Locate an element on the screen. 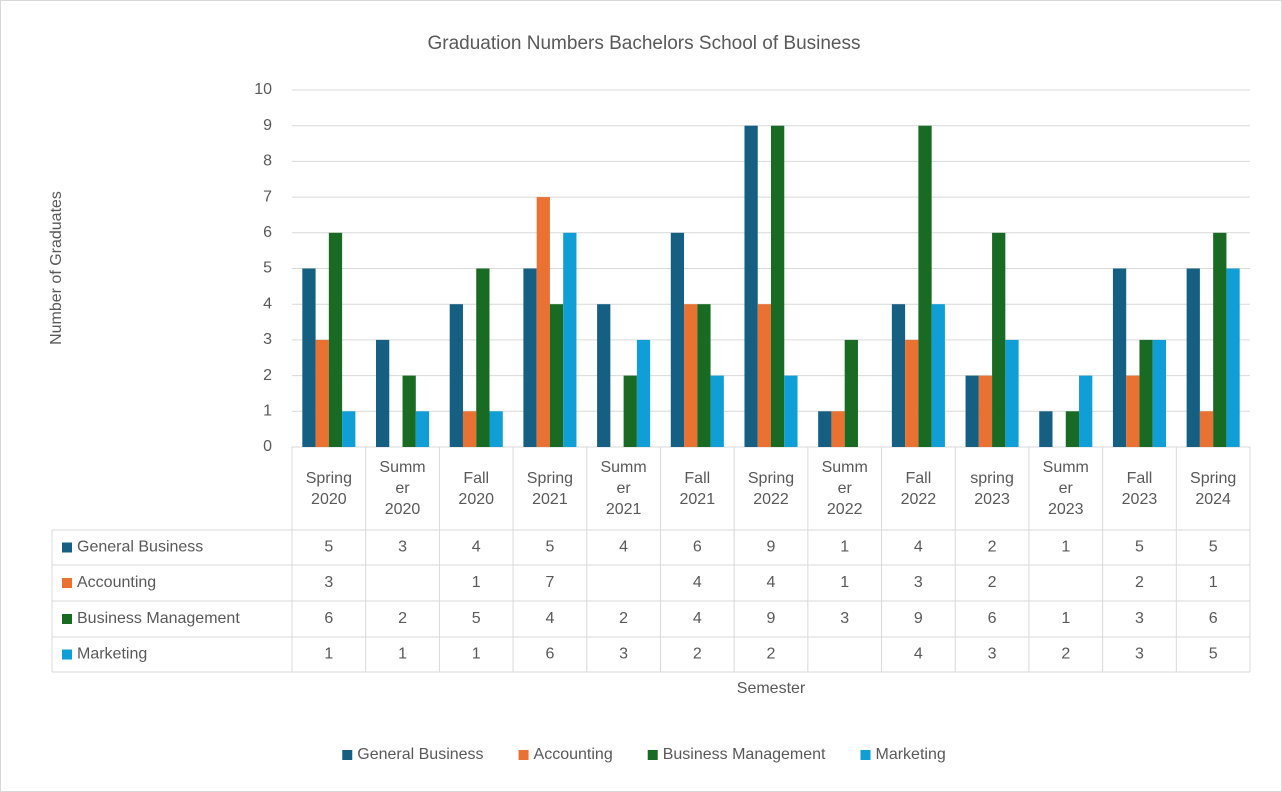 The image size is (1282, 792). x-tick-label: Fall 2021 is located at coordinates (697, 488).